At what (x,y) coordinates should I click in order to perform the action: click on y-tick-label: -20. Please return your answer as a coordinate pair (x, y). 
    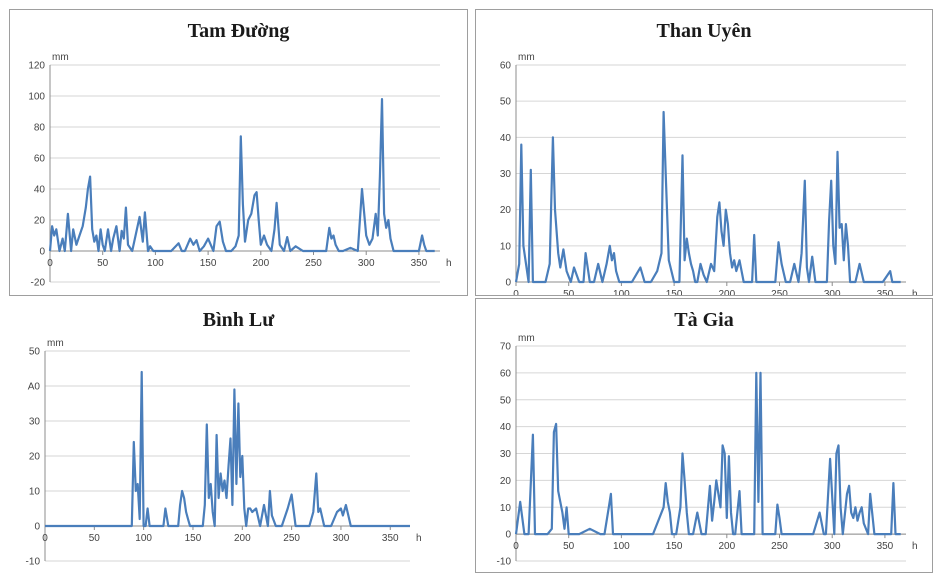
    Looking at the image, I should click on (38, 283).